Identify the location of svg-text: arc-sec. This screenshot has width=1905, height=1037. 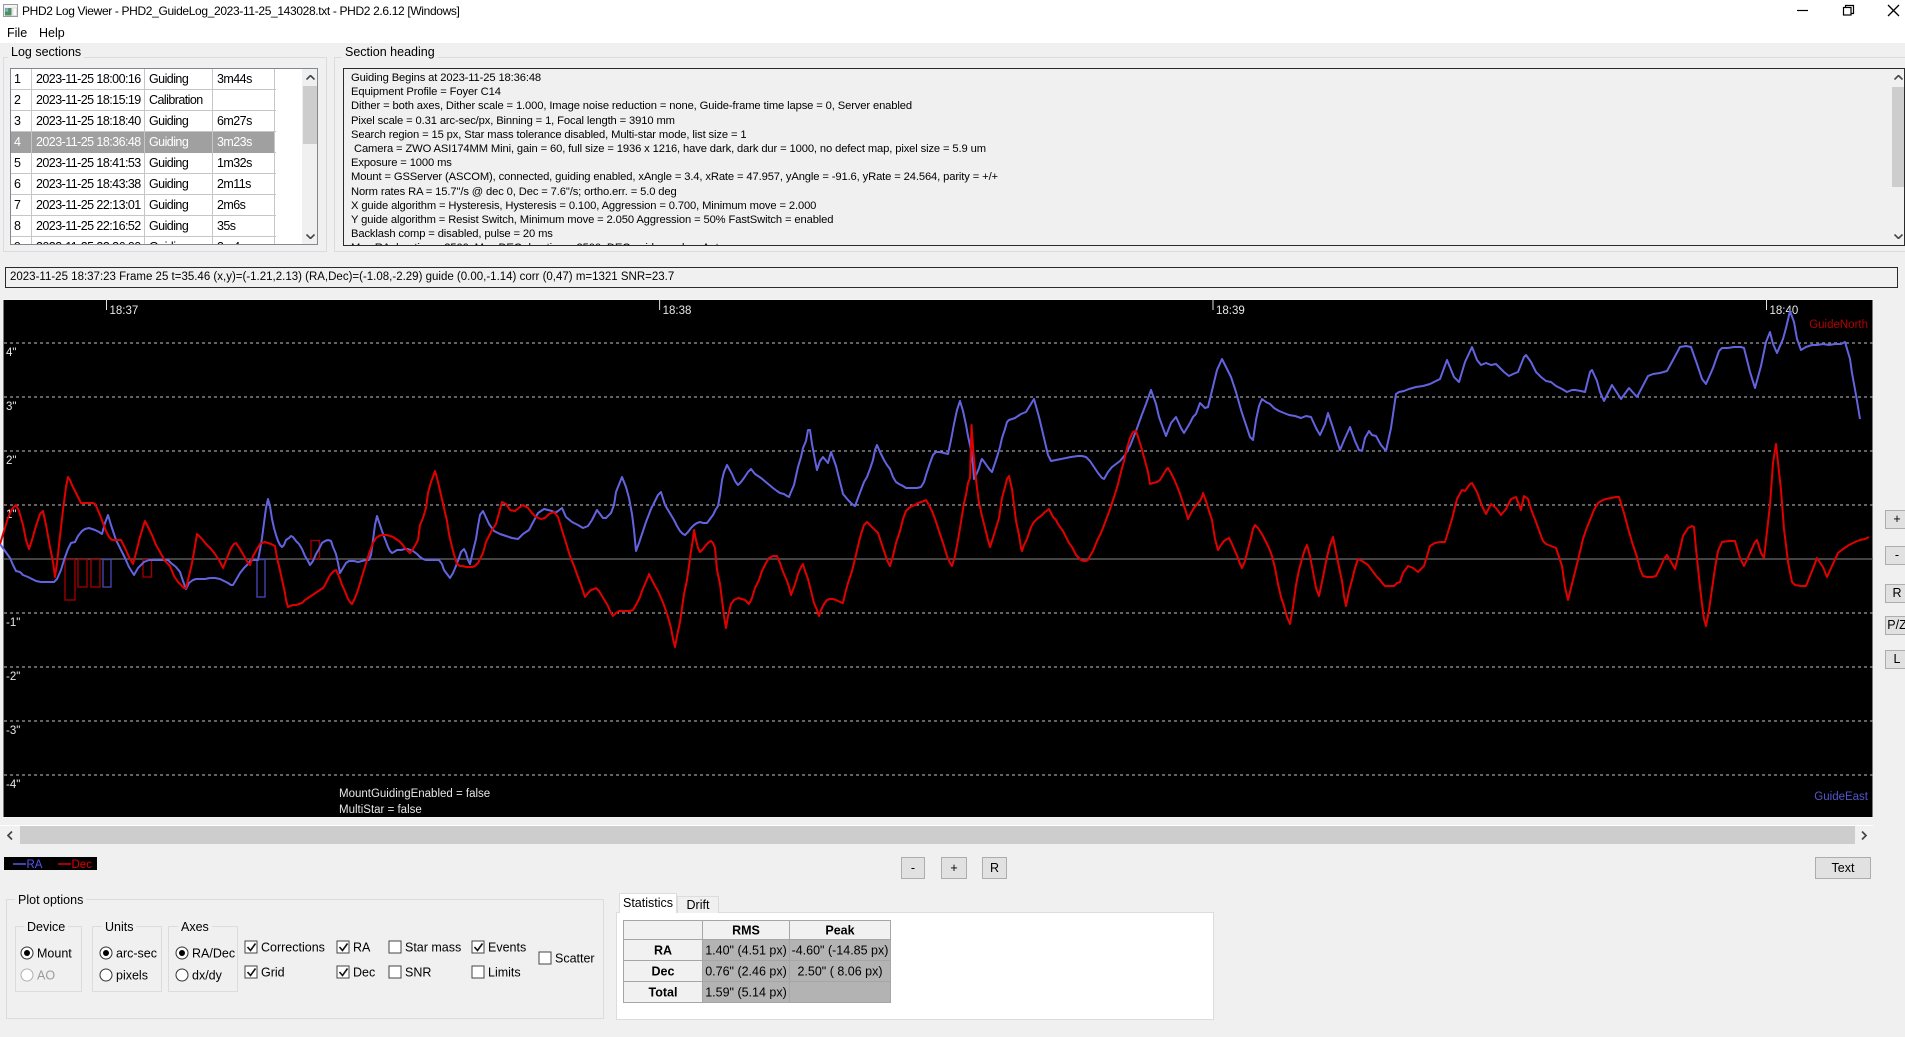
(136, 954).